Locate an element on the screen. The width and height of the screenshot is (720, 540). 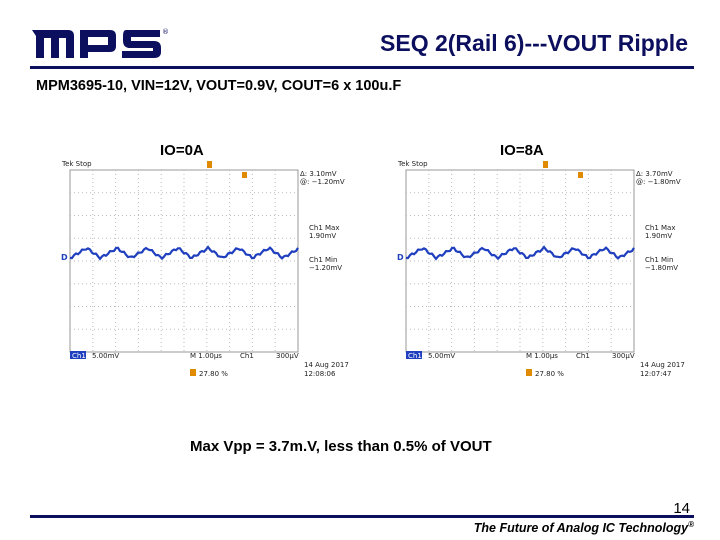
at-readout: @: −1.80mV is located at coordinates (658, 182).